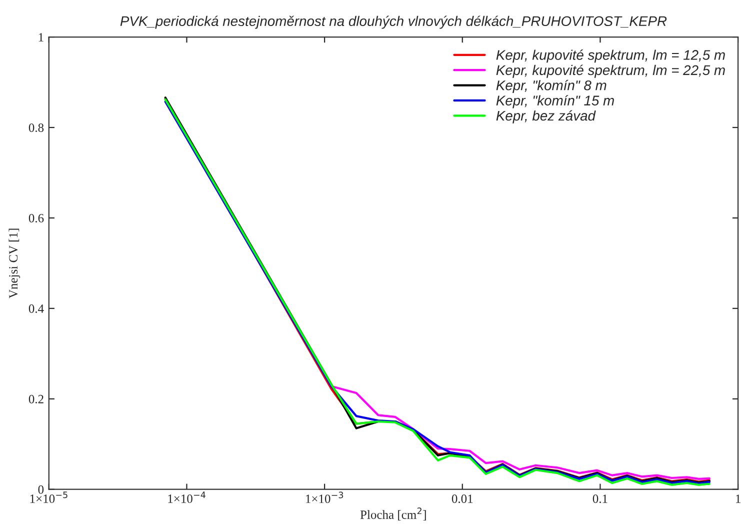 The width and height of the screenshot is (741, 529). Describe the element at coordinates (41, 489) in the screenshot. I see `y-tick-label: 0` at that location.